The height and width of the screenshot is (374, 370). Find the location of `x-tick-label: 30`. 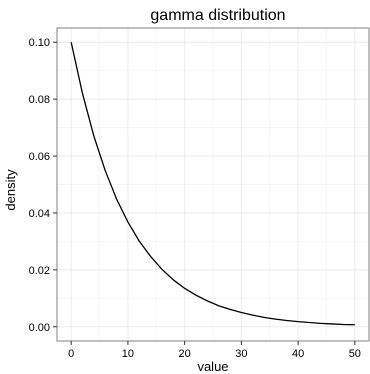

x-tick-label: 30 is located at coordinates (241, 354).